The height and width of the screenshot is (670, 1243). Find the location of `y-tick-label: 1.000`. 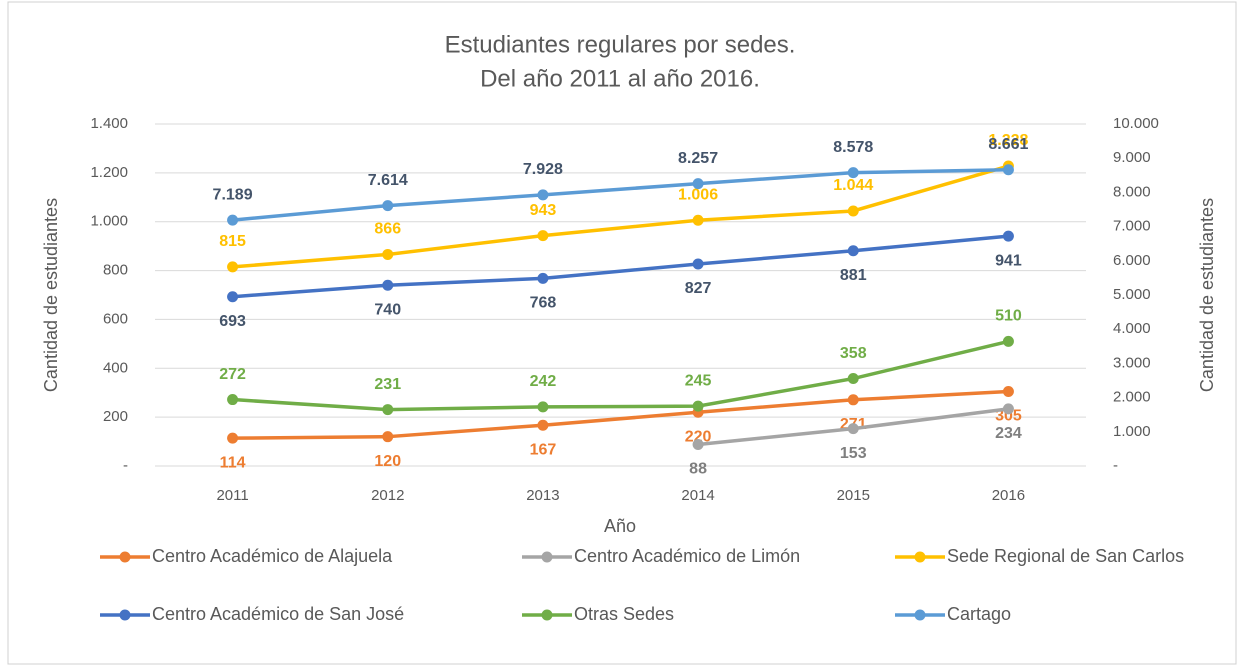

y-tick-label: 1.000 is located at coordinates (109, 221).